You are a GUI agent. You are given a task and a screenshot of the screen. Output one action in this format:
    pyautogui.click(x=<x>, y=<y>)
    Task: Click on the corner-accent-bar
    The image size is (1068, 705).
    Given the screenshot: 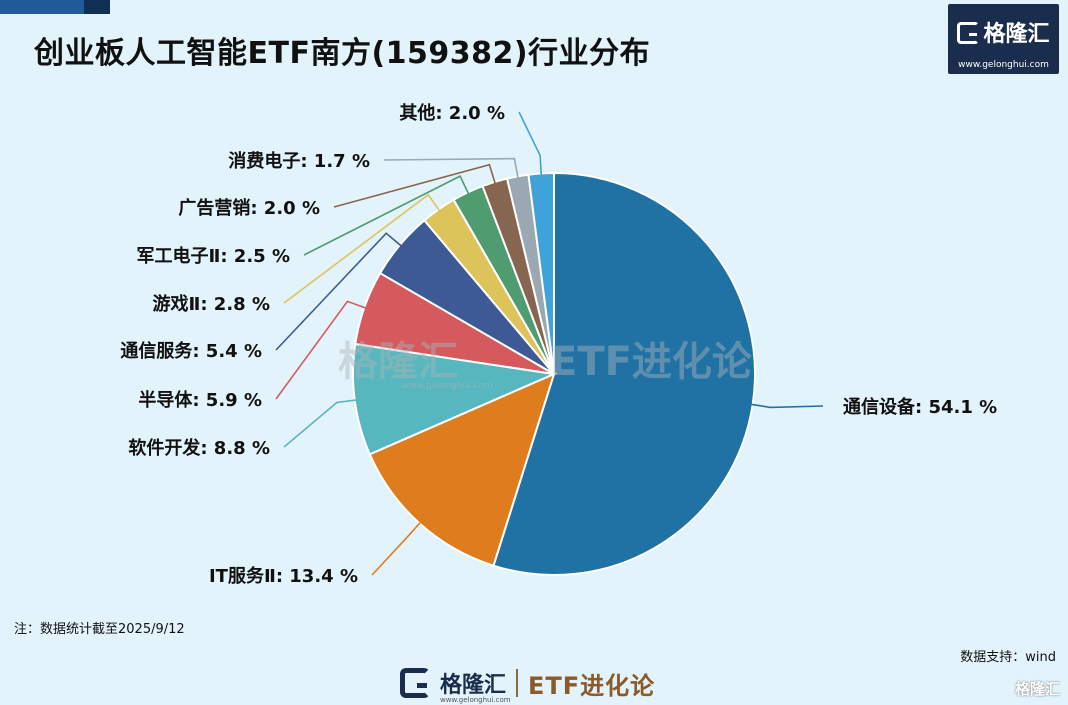 What is the action you would take?
    pyautogui.click(x=55, y=7)
    